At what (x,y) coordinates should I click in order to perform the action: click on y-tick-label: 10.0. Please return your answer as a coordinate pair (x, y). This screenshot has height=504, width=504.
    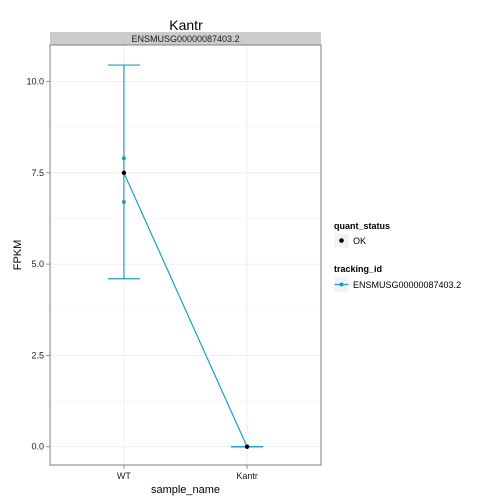
    Looking at the image, I should click on (35, 82).